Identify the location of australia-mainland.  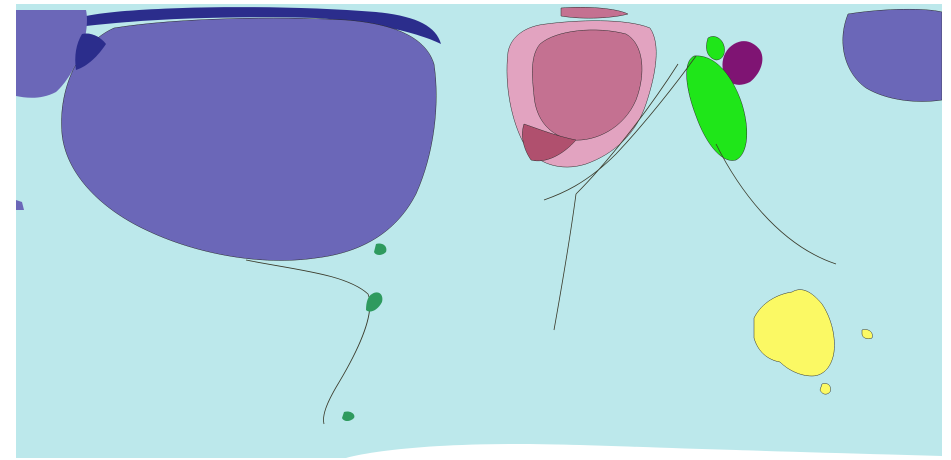
(794, 333).